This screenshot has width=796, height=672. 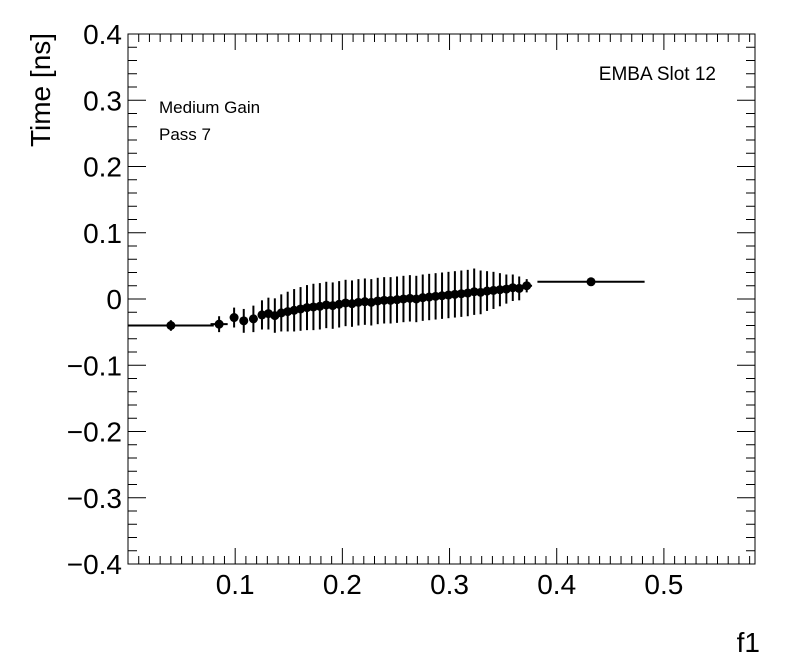 I want to click on x-tick-label: 0.3, so click(x=449, y=584).